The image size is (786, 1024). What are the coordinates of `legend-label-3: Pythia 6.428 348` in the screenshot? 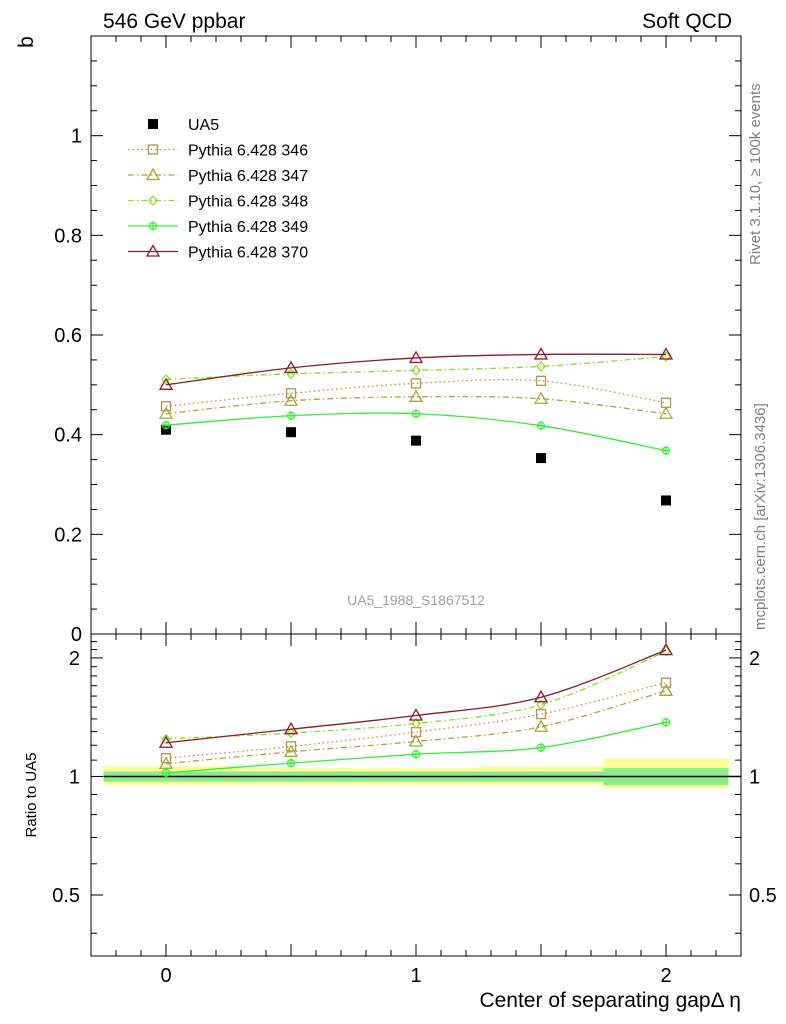 It's located at (248, 202).